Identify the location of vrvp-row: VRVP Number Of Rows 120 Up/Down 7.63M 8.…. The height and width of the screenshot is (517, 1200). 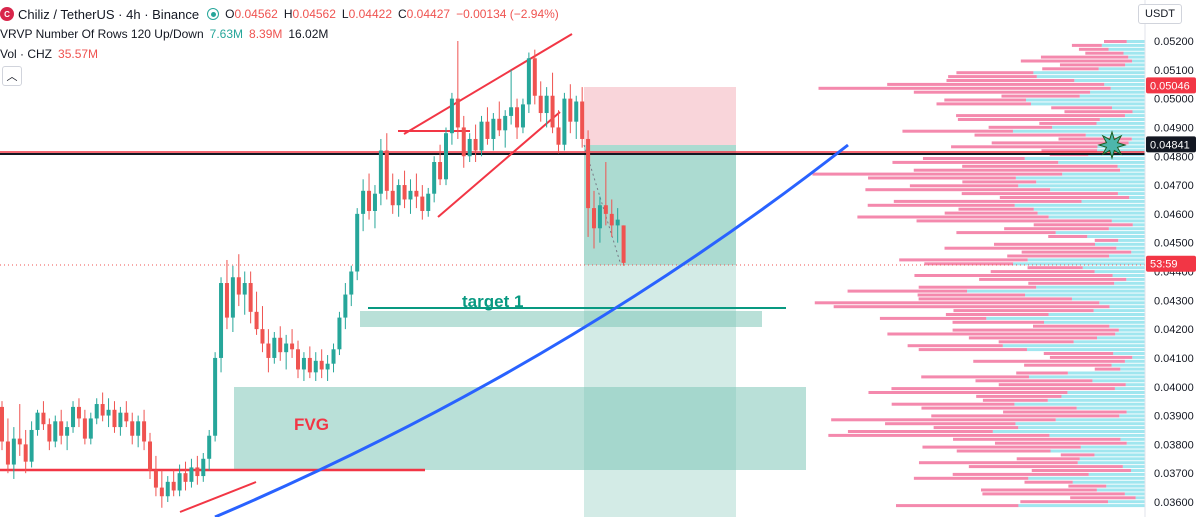
(167, 34).